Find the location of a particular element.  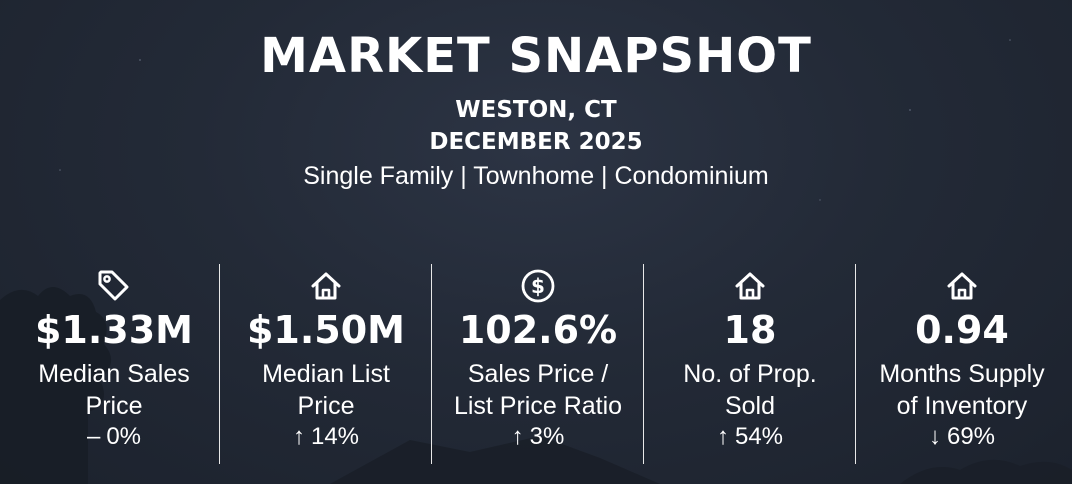

stat-change: ↑ 14% is located at coordinates (326, 437).